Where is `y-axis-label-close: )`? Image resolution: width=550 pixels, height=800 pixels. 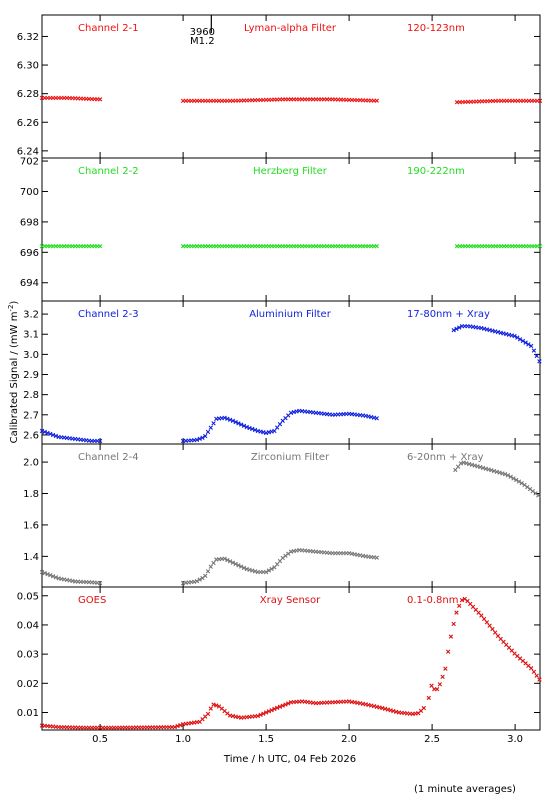
y-axis-label-close: ) is located at coordinates (14, 303).